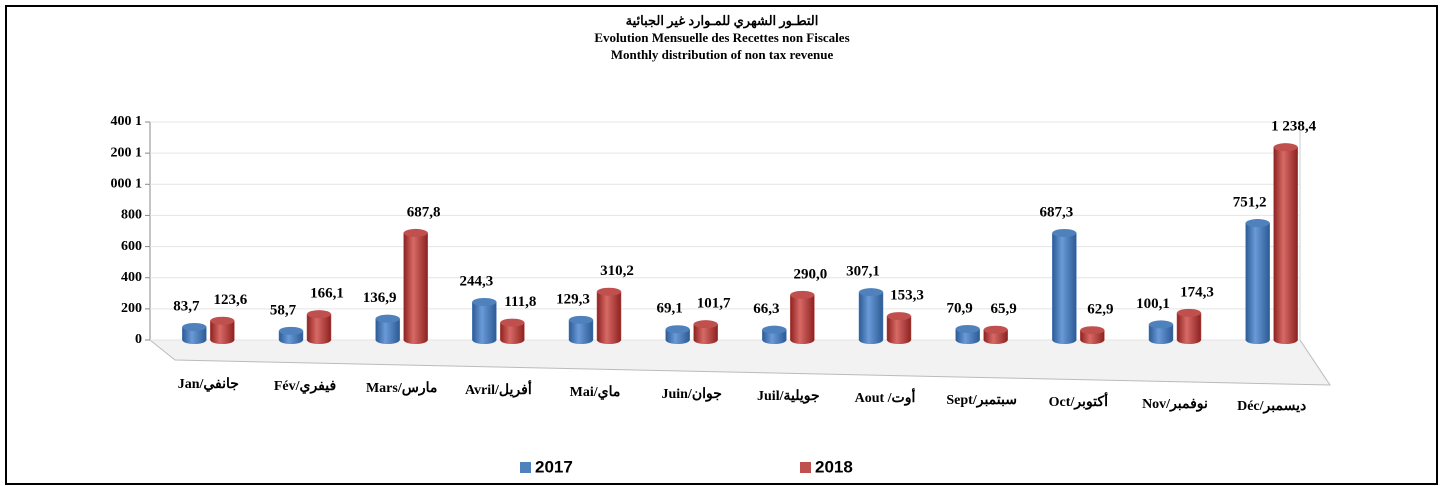 Image resolution: width=1444 pixels, height=486 pixels. What do you see at coordinates (788, 396) in the screenshot?
I see `x-tick-label: Juil/جويلية` at bounding box center [788, 396].